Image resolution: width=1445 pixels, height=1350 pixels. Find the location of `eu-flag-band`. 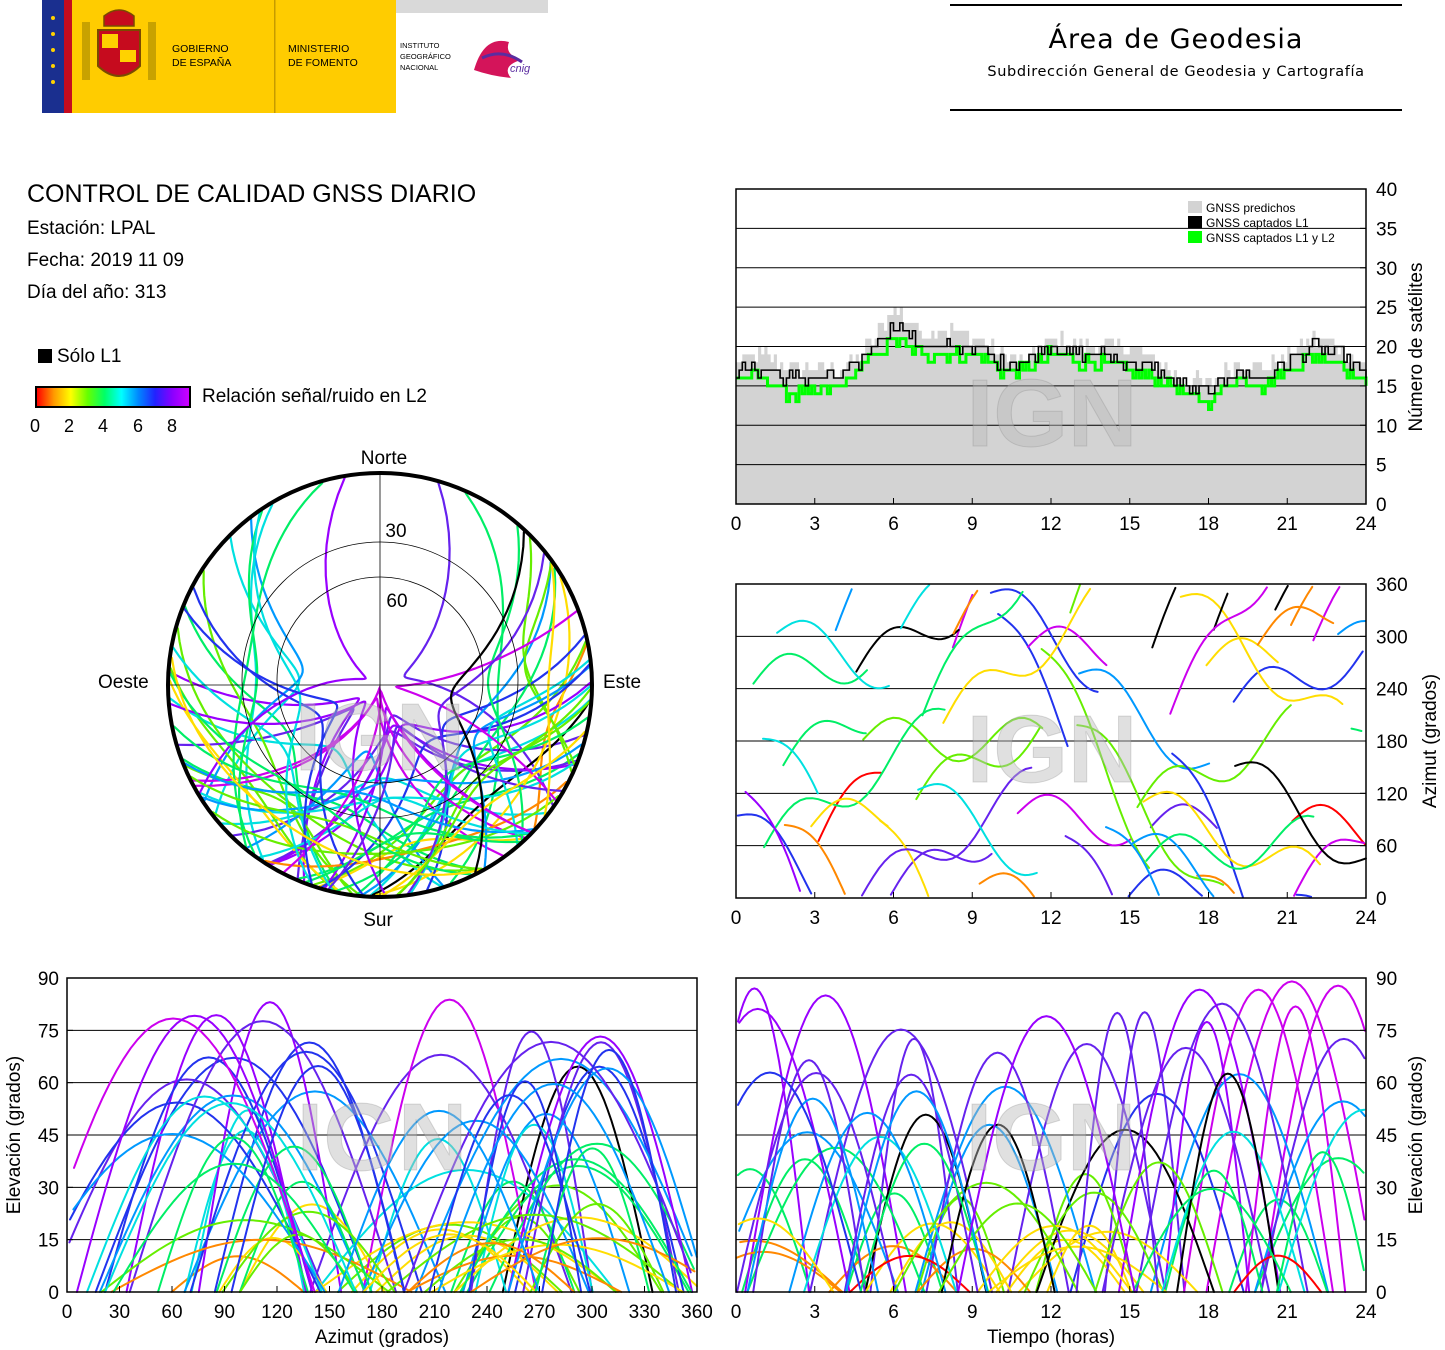

eu-flag-band is located at coordinates (53, 56).